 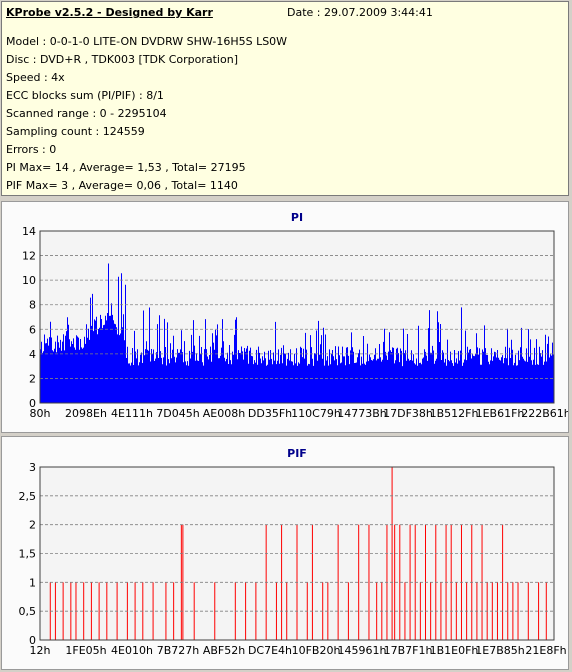 I want to click on x-tick-label: DD35Fh, so click(x=270, y=413).